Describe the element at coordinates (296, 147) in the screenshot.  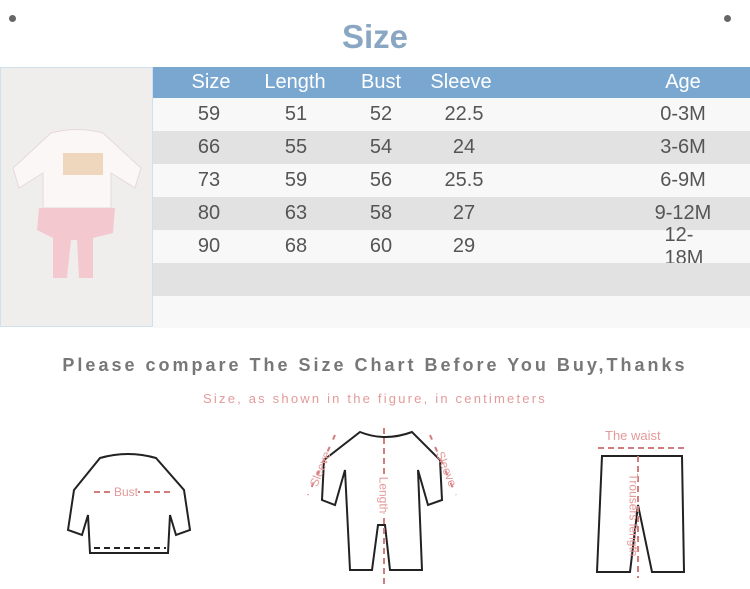
I see `cell: 55` at that location.